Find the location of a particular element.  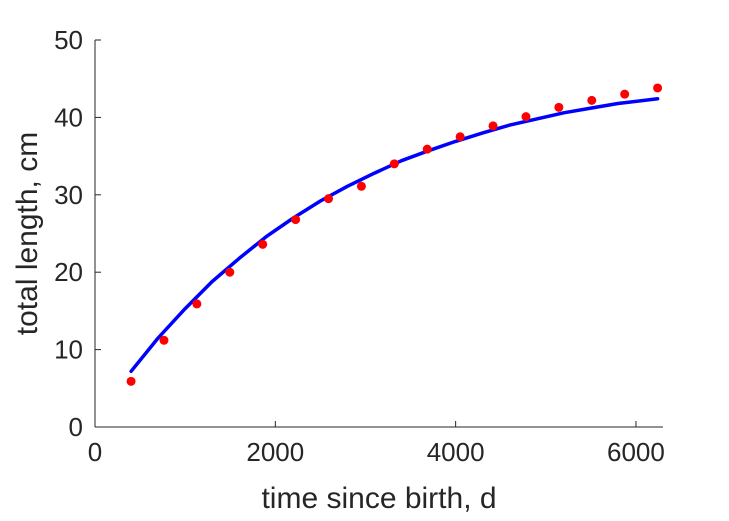

y-tick-label: 20 is located at coordinates (68, 272).